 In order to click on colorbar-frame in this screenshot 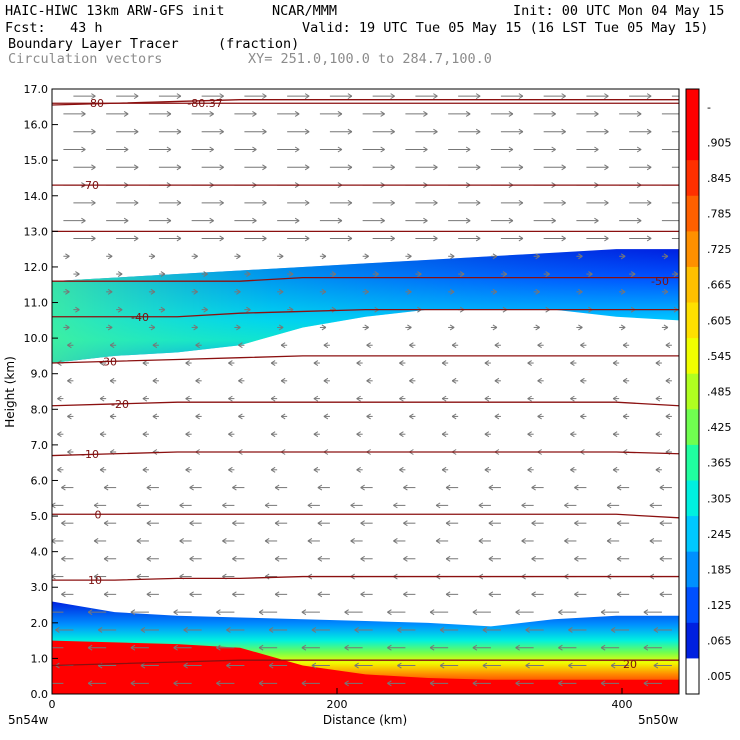, I will do `click(692, 391)`.